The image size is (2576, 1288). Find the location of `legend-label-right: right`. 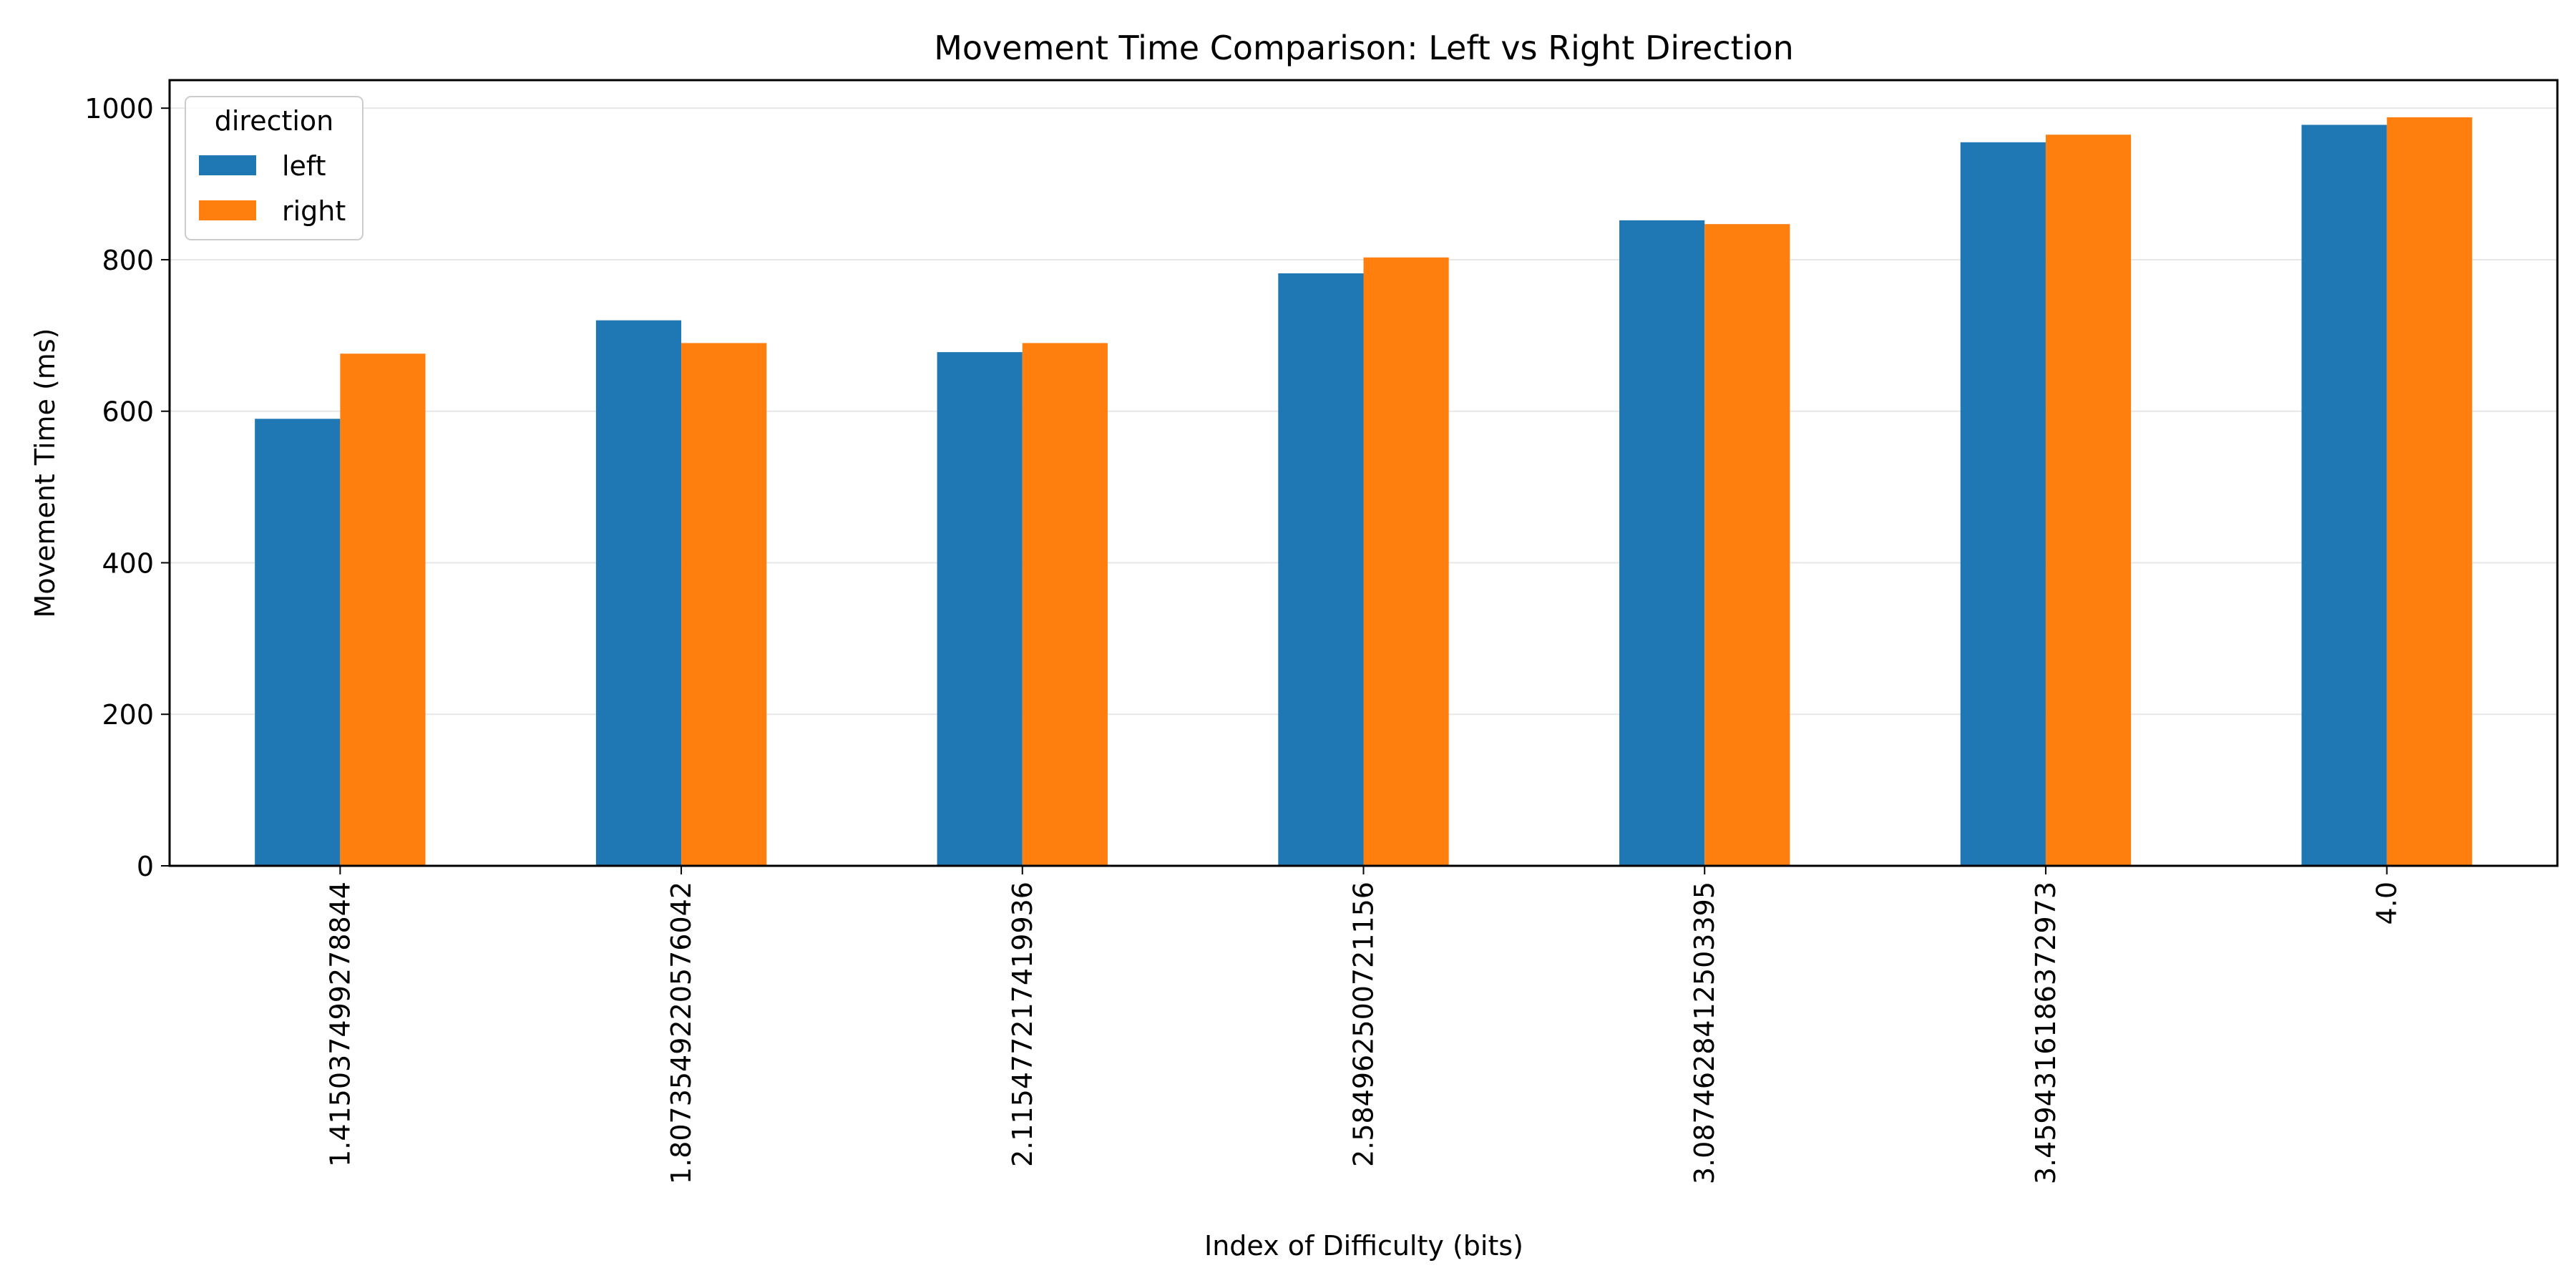

legend-label-right: right is located at coordinates (314, 211).